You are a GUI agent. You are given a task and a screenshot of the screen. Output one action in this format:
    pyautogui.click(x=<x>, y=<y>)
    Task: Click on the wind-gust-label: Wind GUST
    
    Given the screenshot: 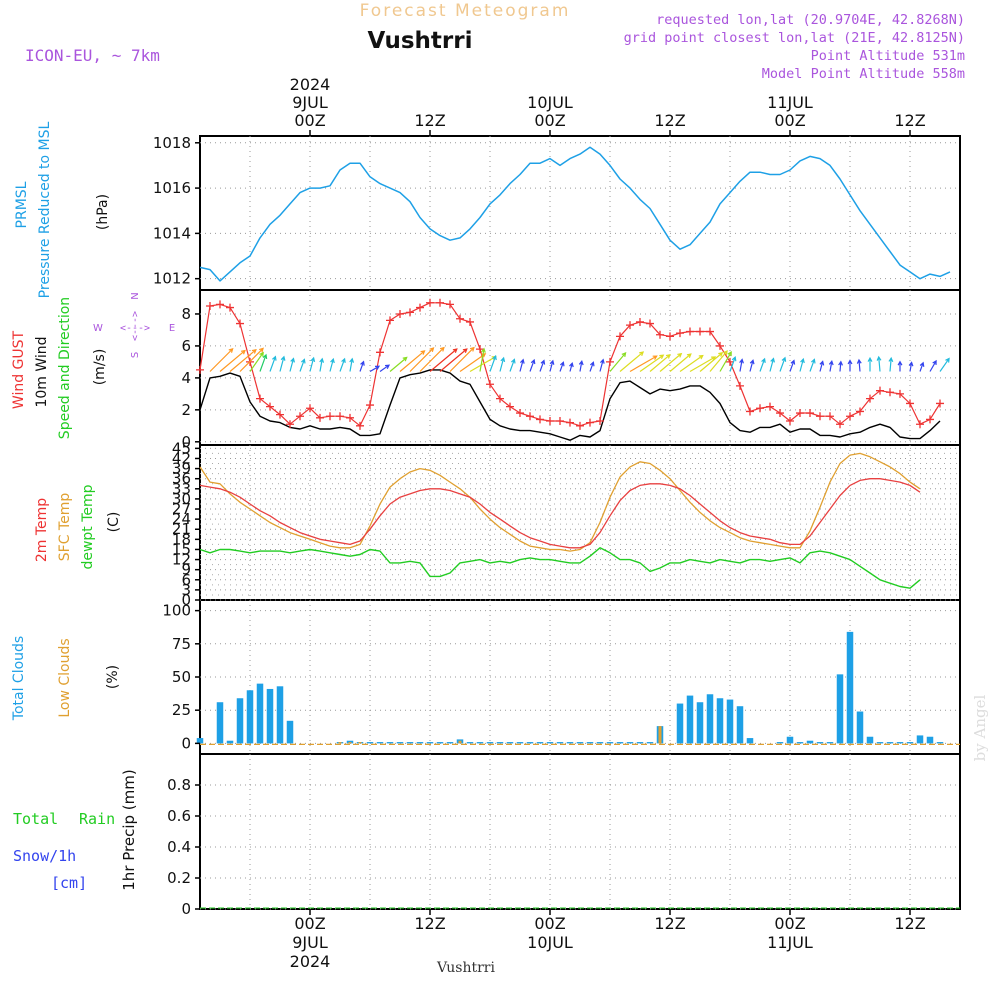 What is the action you would take?
    pyautogui.click(x=19, y=369)
    